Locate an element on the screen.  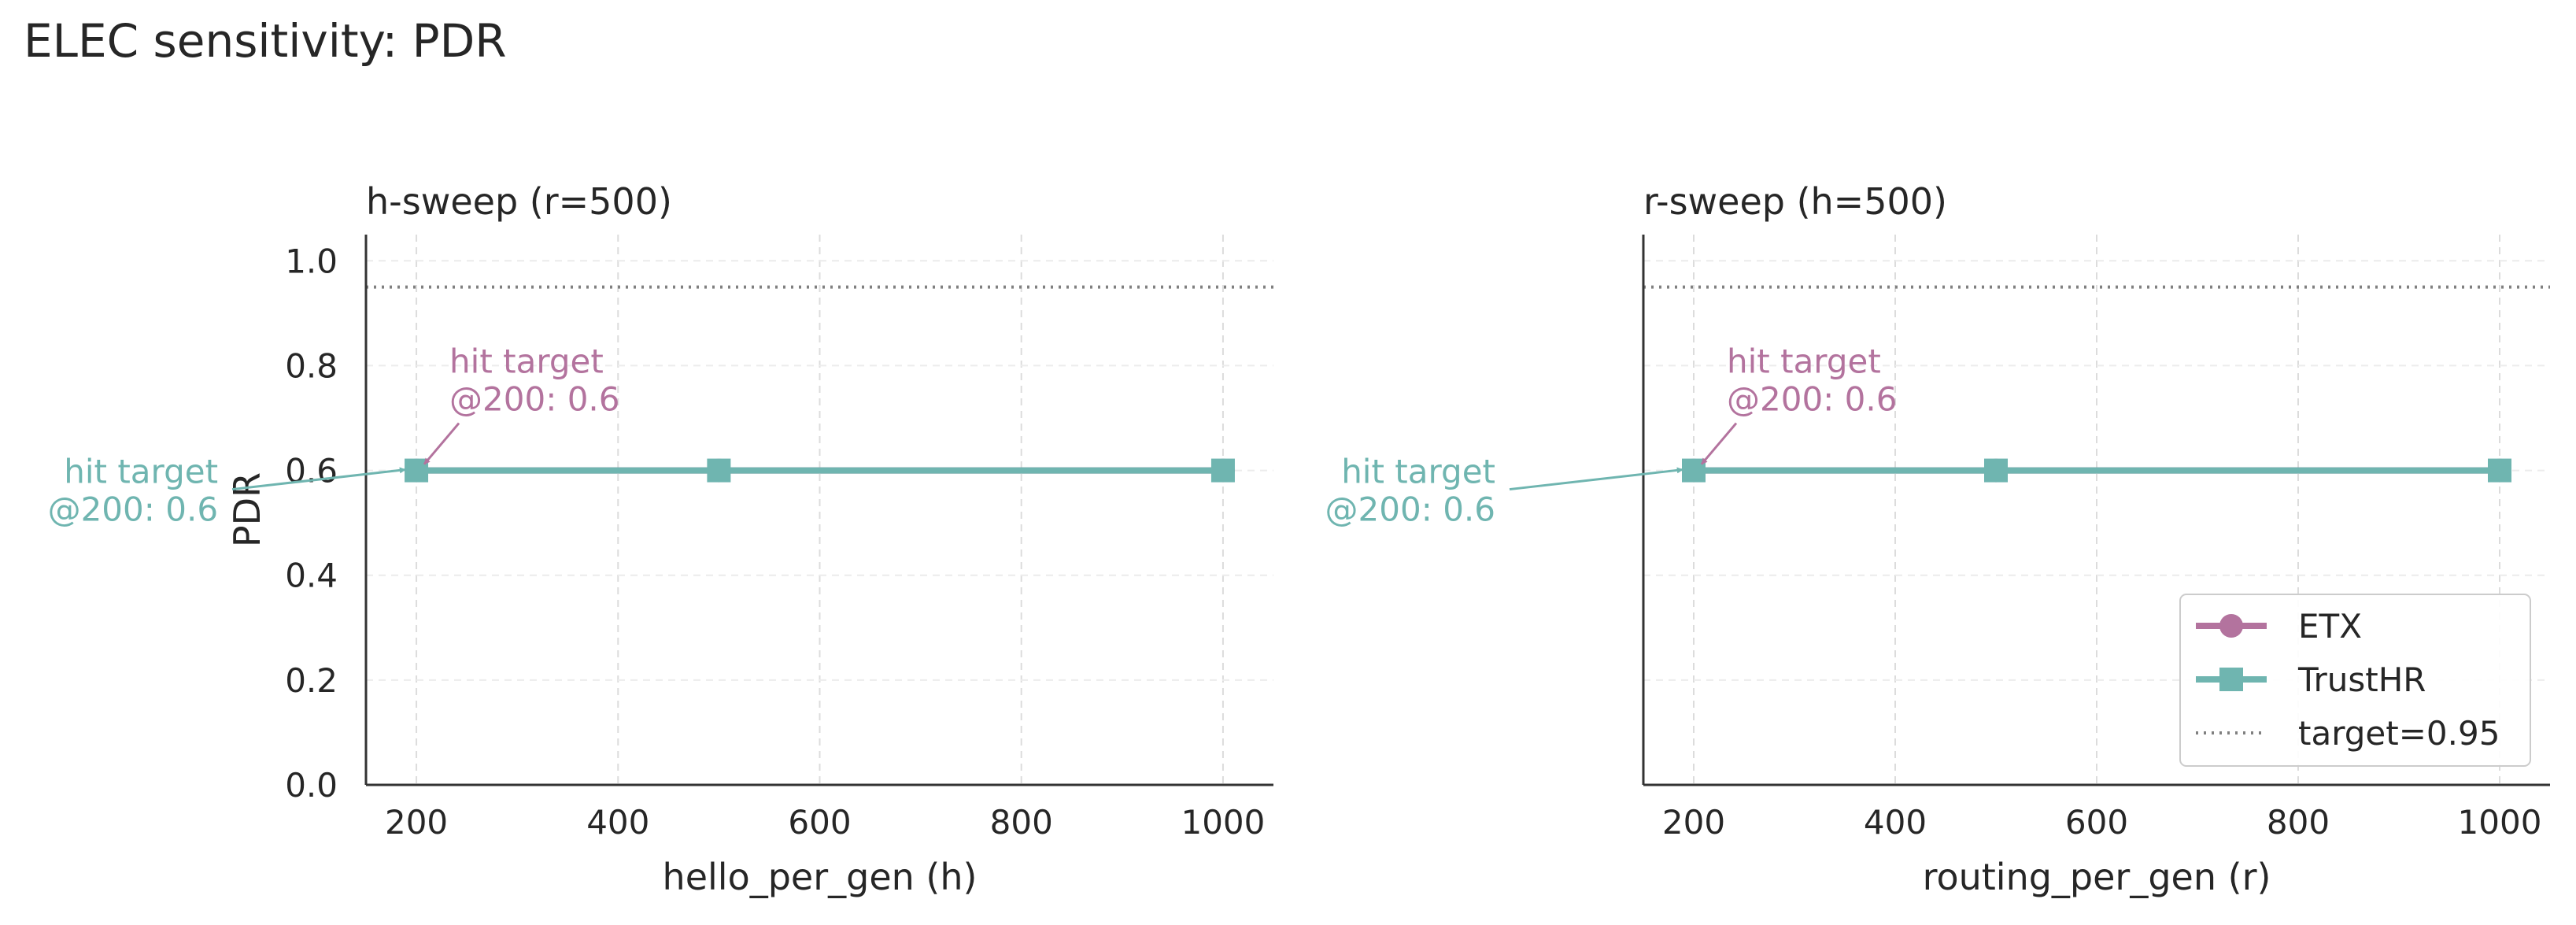
y-tick-label: 0.2 is located at coordinates (311, 680).